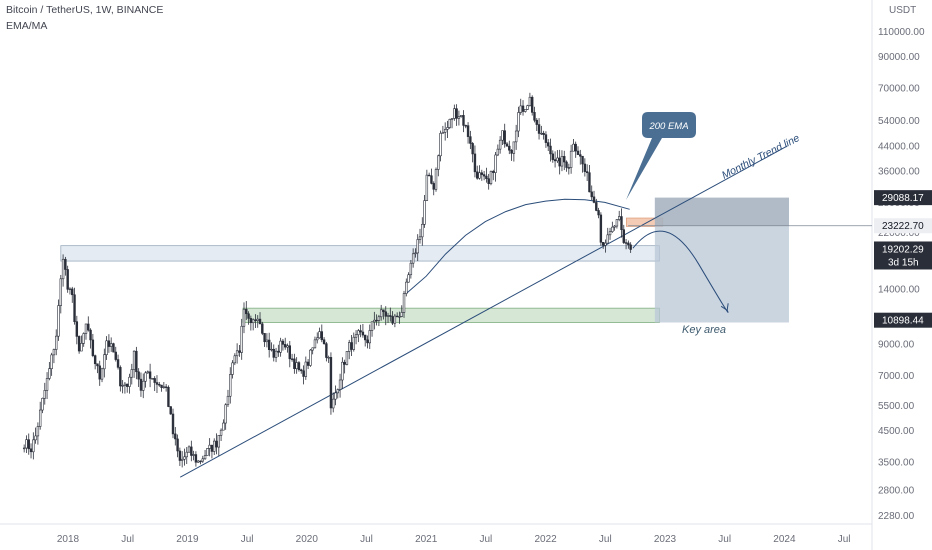 This screenshot has width=932, height=550. What do you see at coordinates (903, 249) in the screenshot?
I see `svg-text: 19202.29` at bounding box center [903, 249].